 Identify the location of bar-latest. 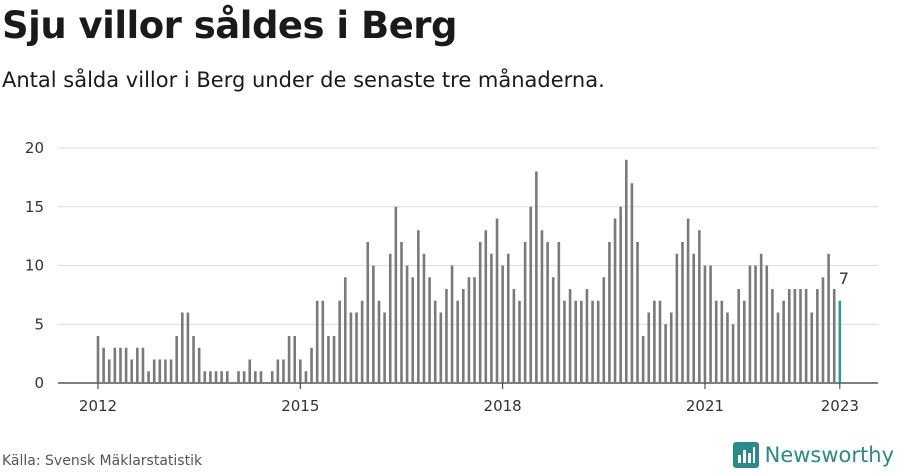
(840, 341).